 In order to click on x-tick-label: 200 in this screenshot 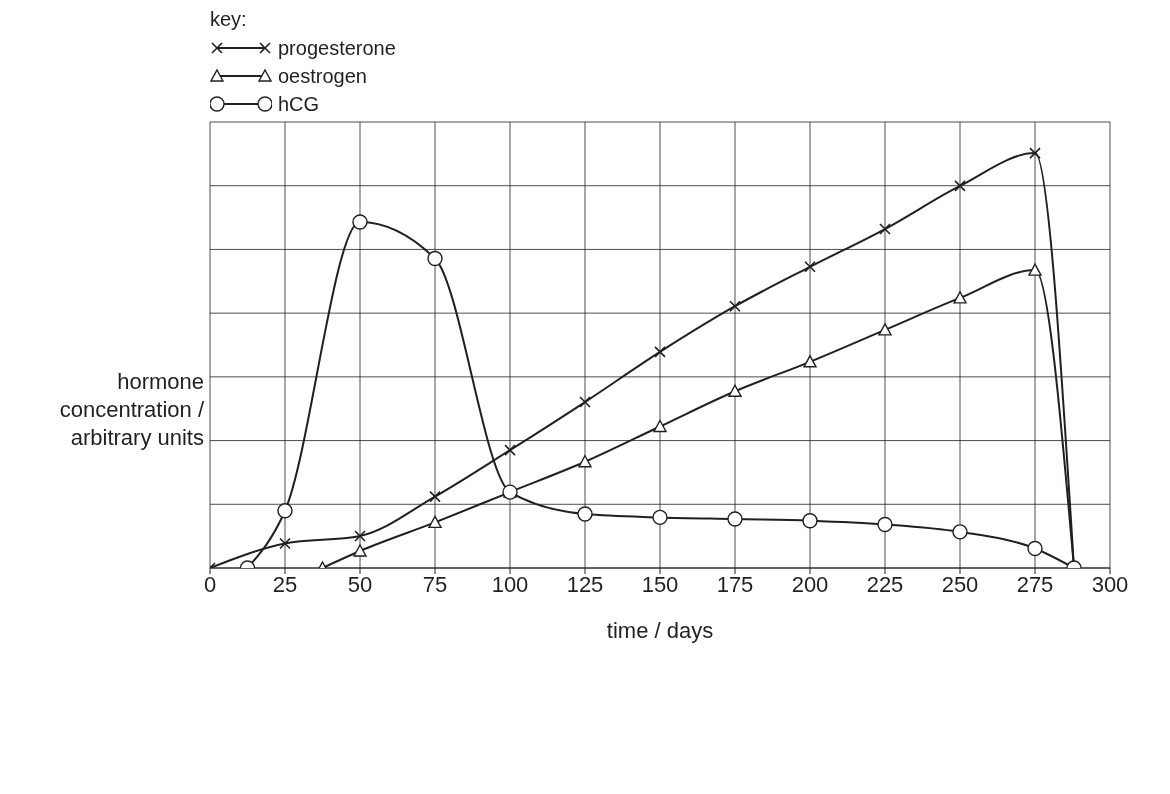, I will do `click(810, 584)`.